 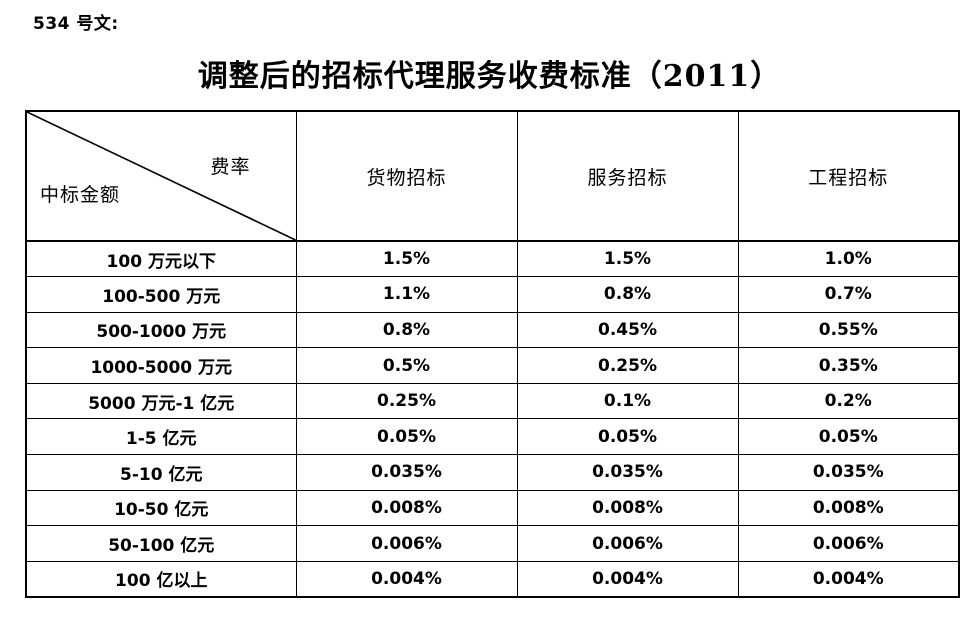 I want to click on table-row: 1-5 亿元 0.05% 0.05% 0.05%, so click(x=492, y=437).